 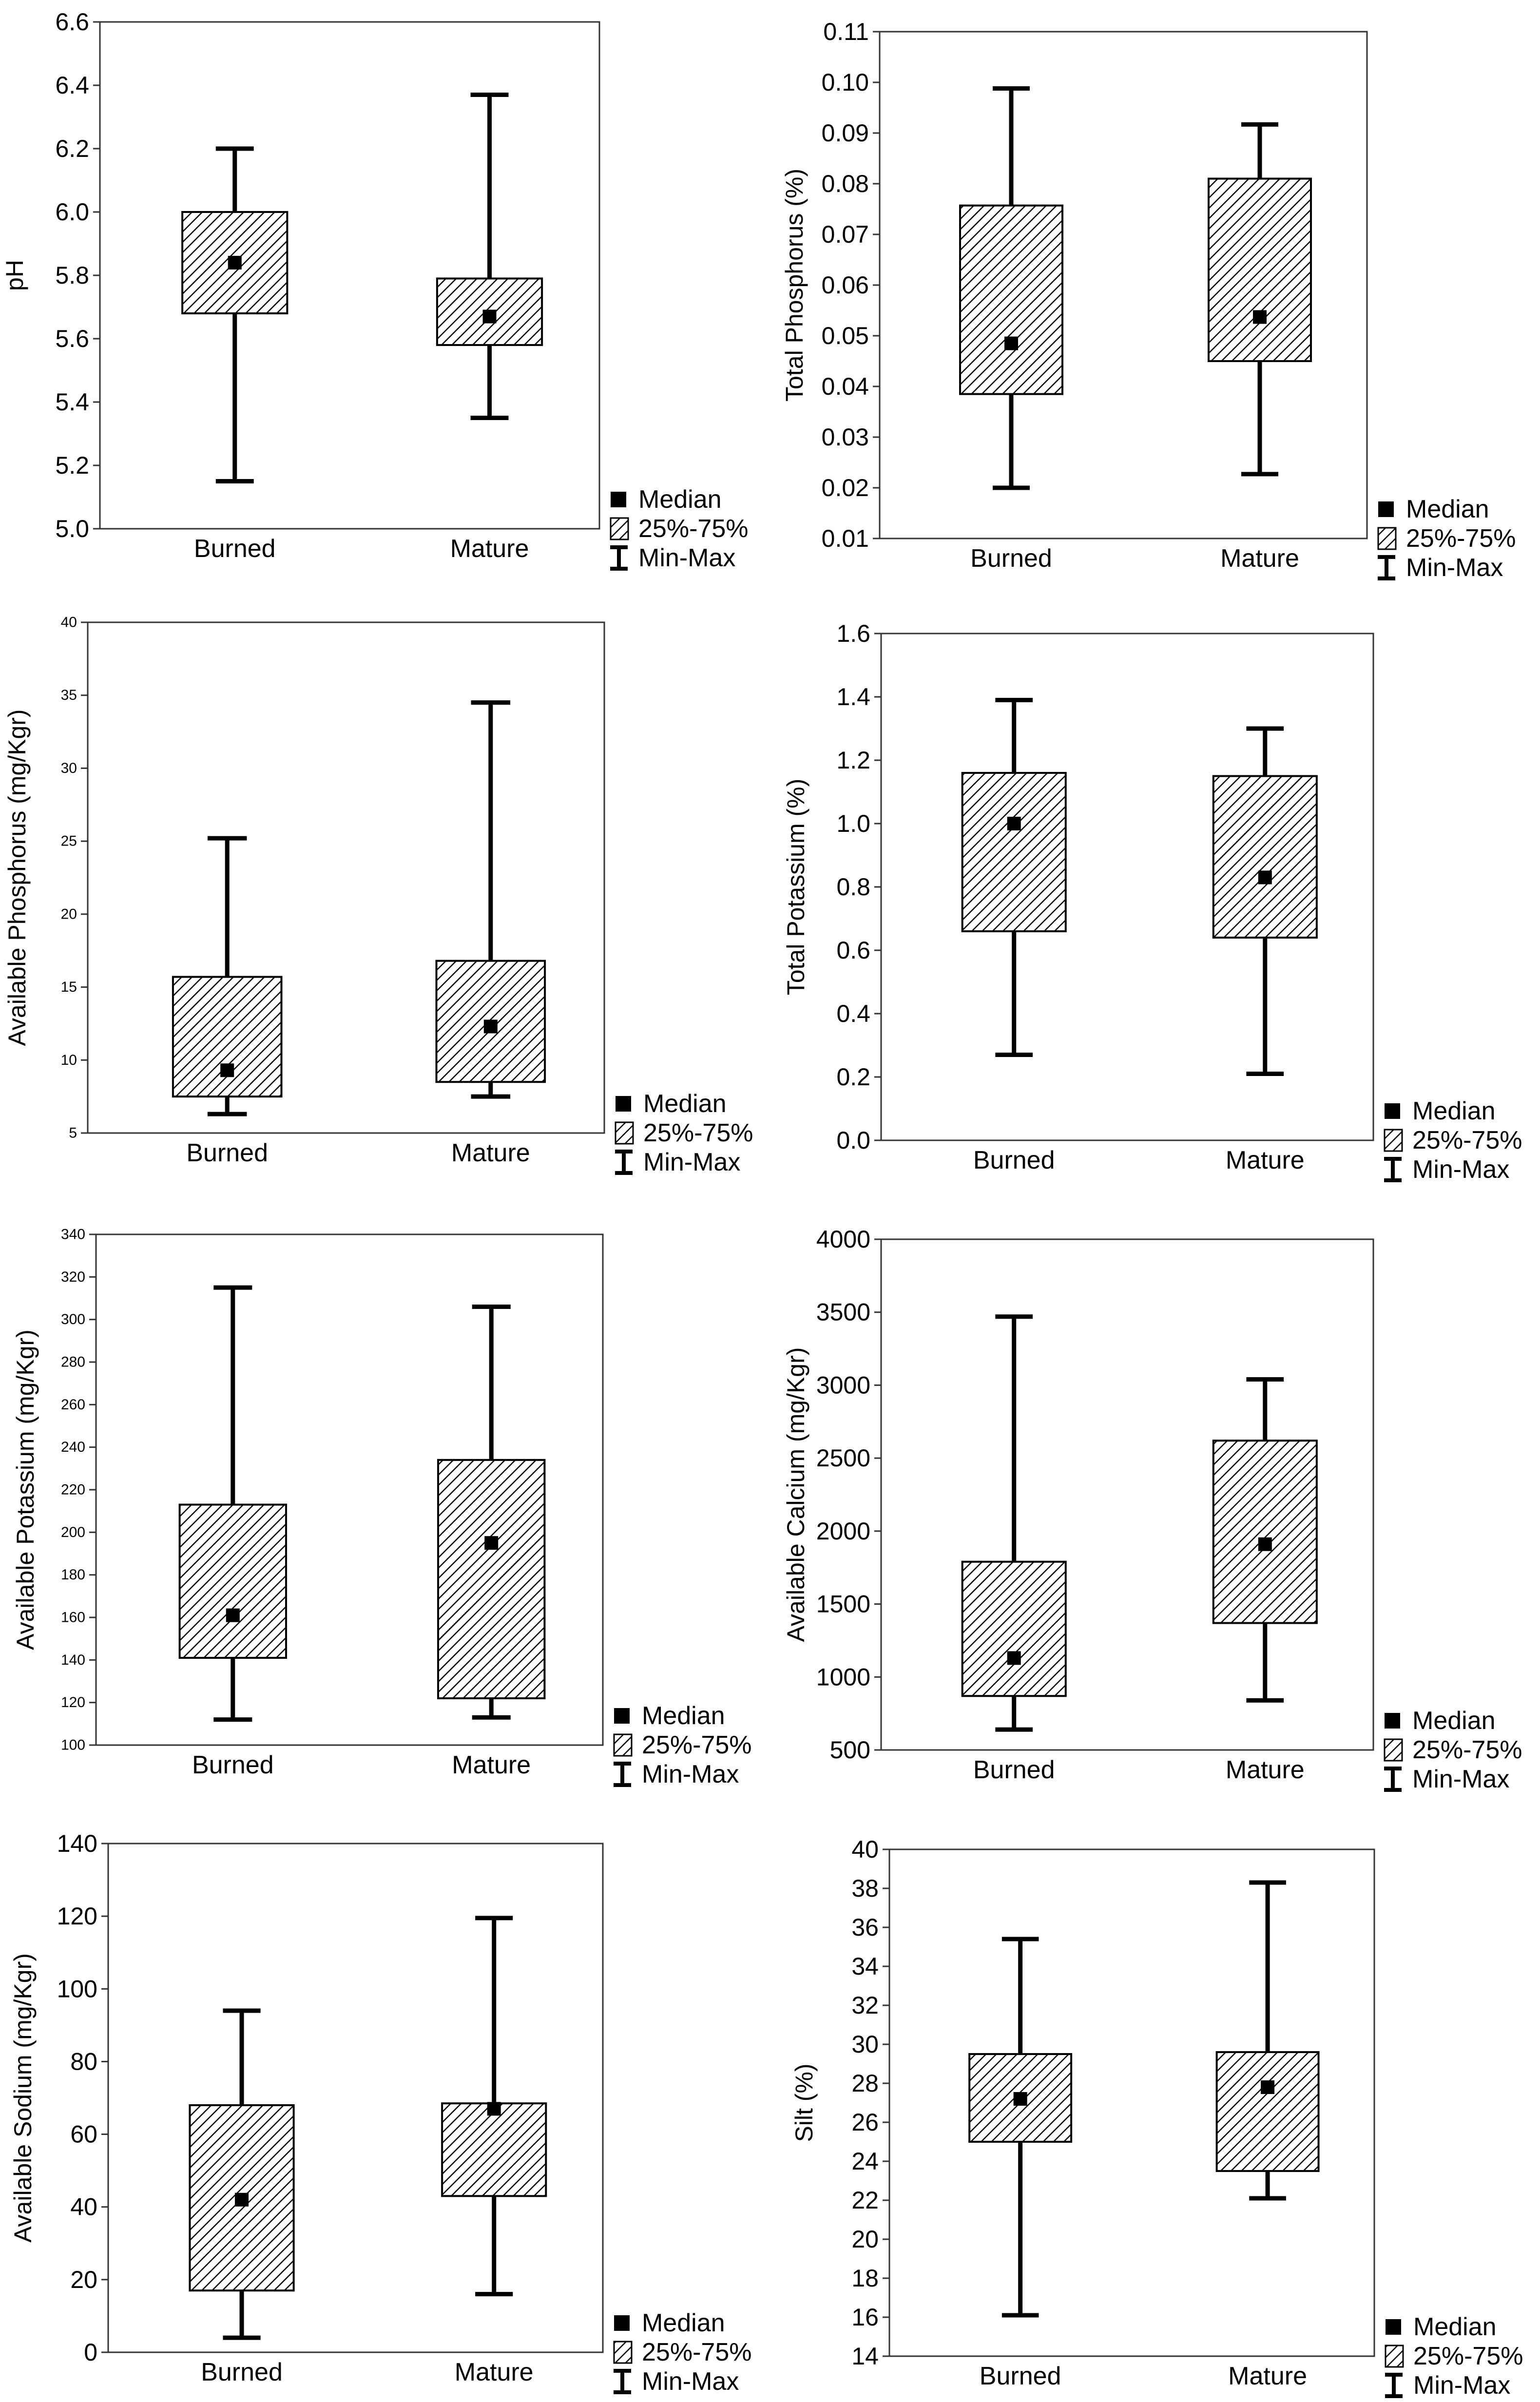 What do you see at coordinates (72, 528) in the screenshot?
I see `y-tick-label: 5.0` at bounding box center [72, 528].